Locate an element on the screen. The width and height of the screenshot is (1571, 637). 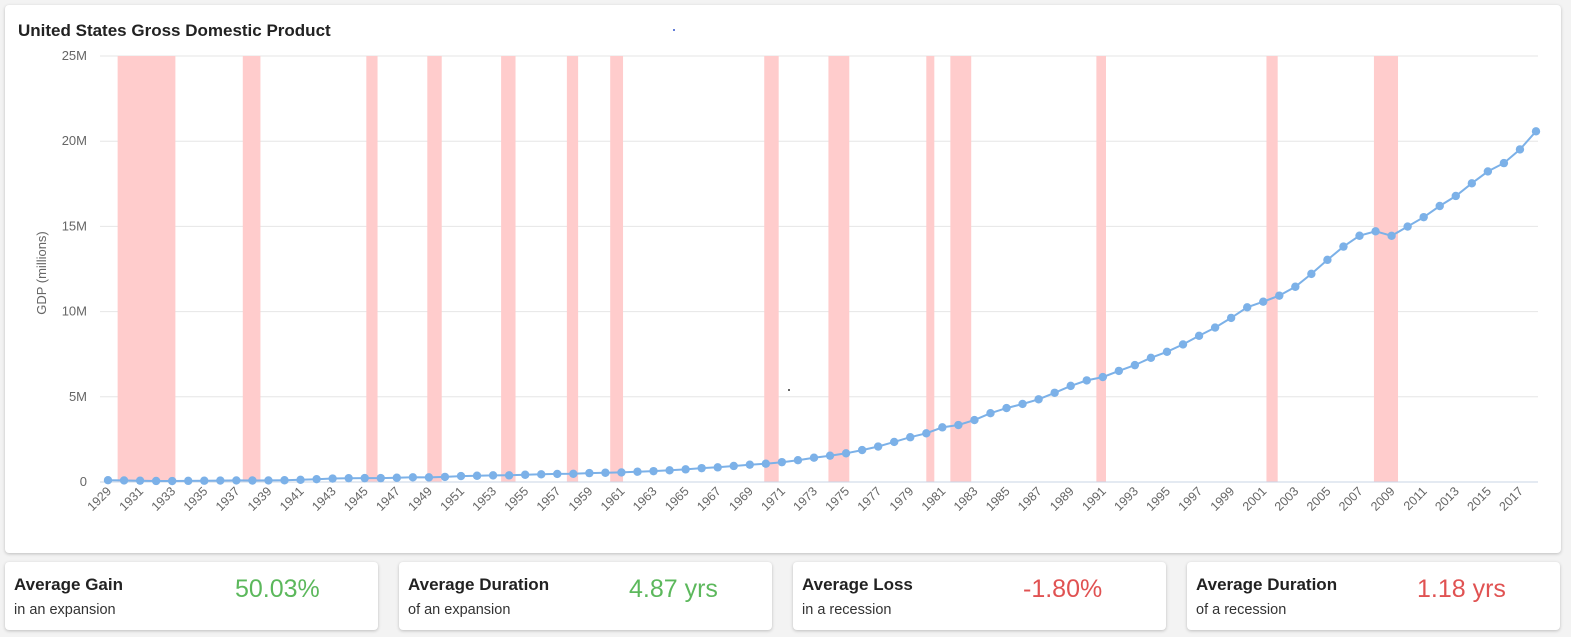
stat-subtitle: in an expansion is located at coordinates (65, 610).